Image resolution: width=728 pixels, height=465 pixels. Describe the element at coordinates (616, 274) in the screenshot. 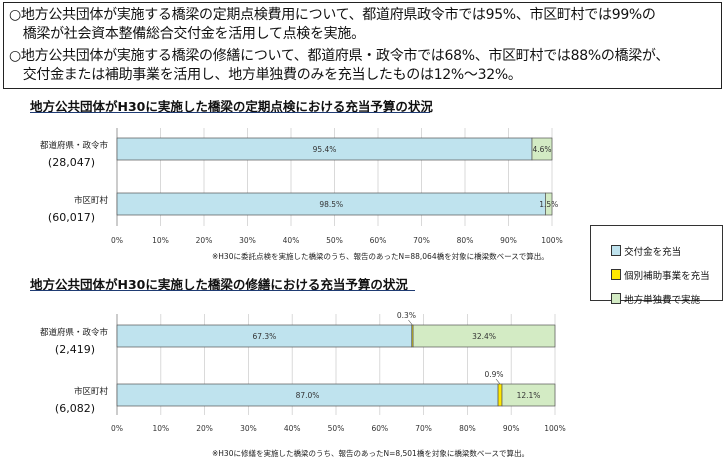

I see `legend-swatch-hojo` at that location.